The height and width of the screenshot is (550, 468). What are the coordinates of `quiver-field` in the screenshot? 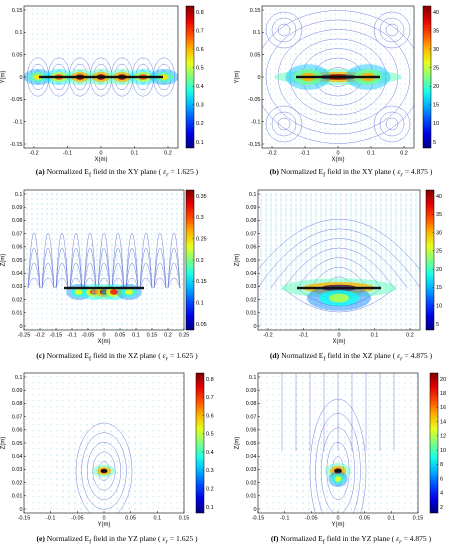 It's located at (102, 76).